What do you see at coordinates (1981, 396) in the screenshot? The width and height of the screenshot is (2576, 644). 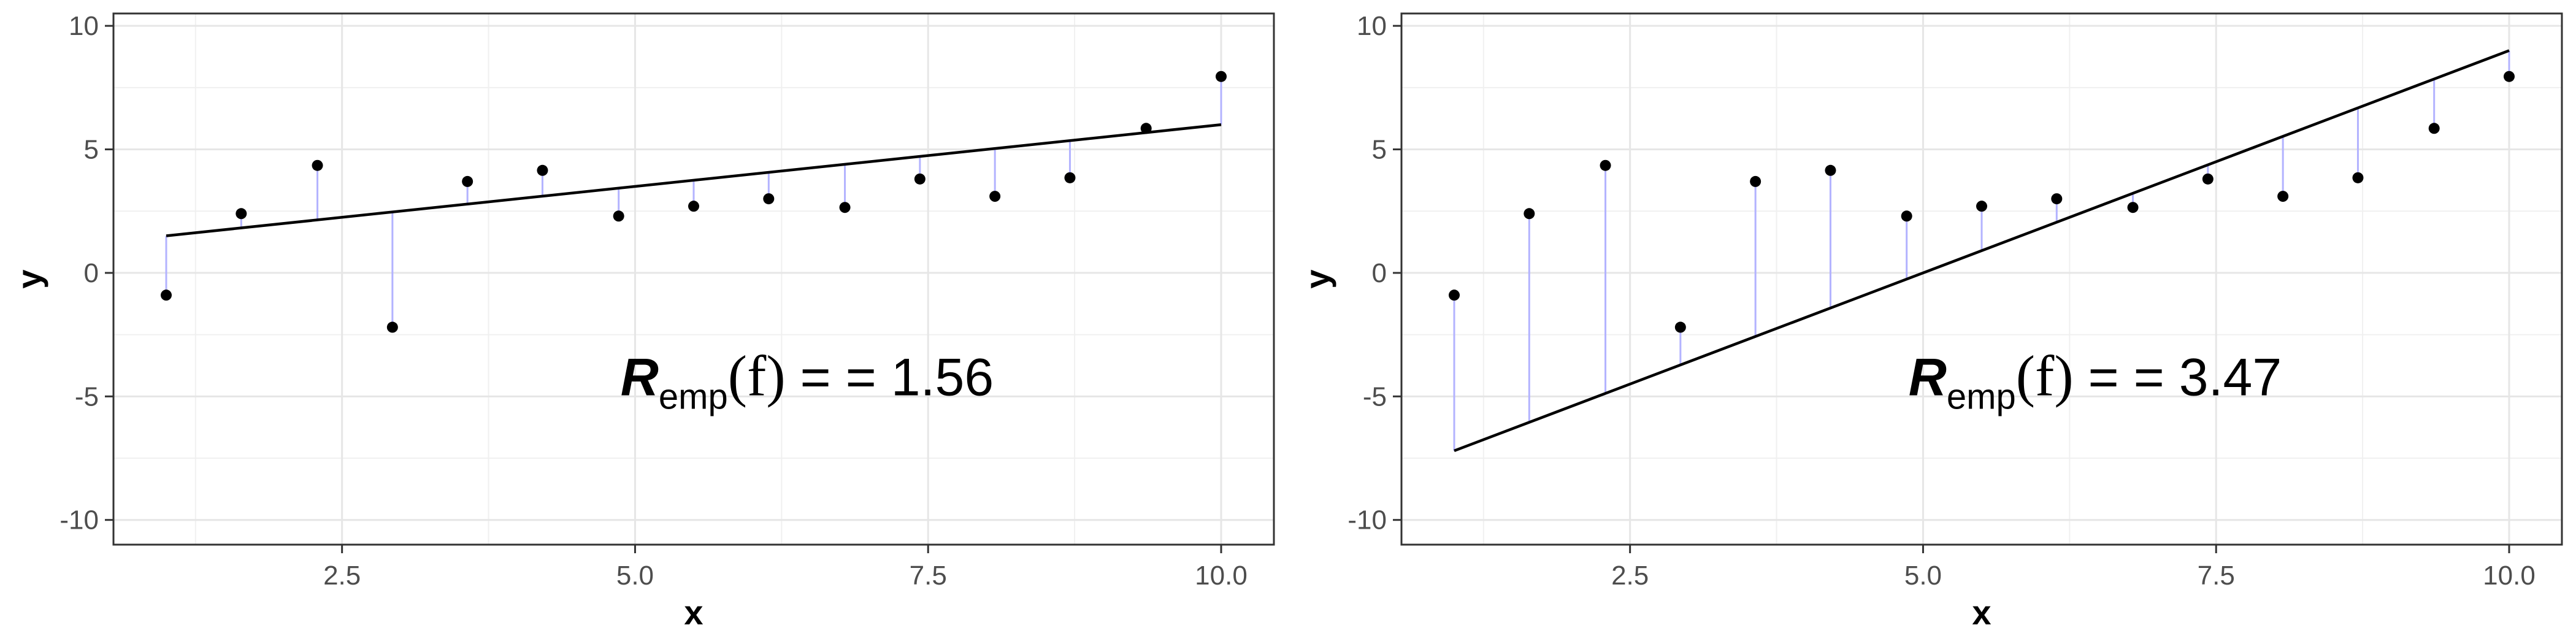 I see `right-annotation-subscript: emp` at bounding box center [1981, 396].